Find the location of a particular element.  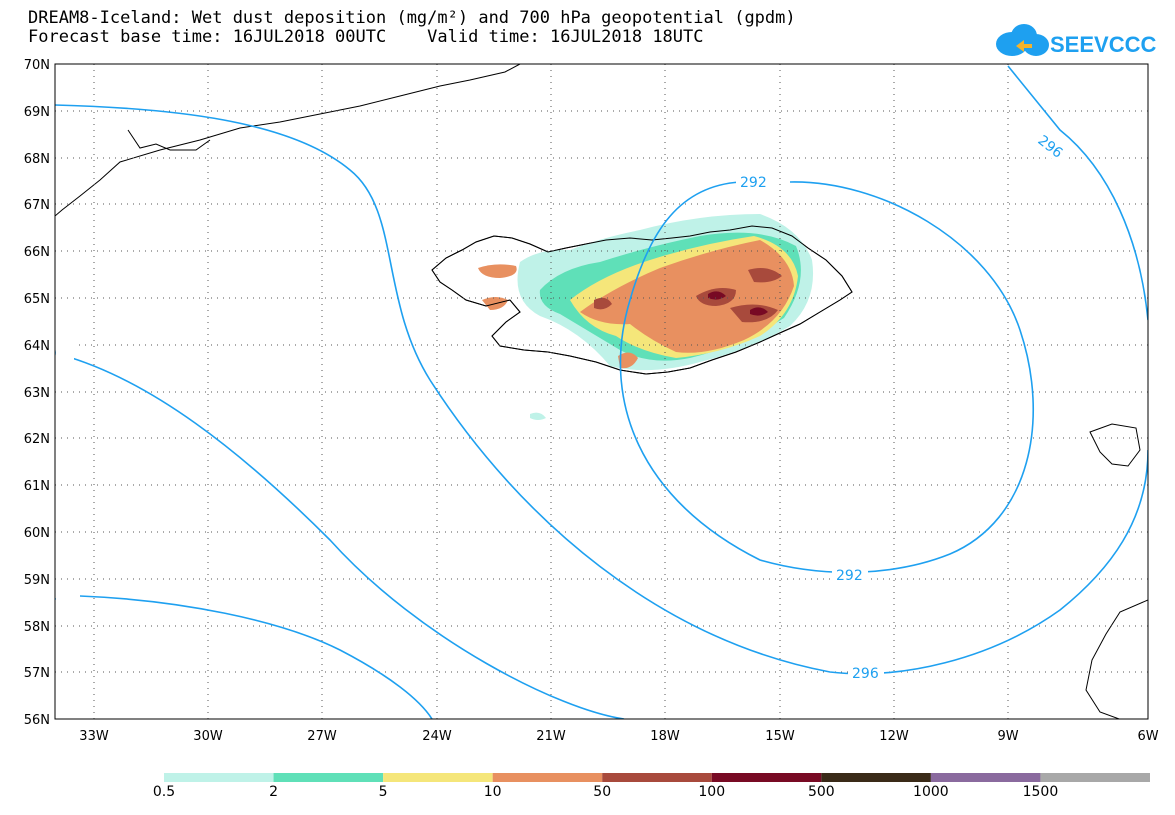

lon-label: 21W is located at coordinates (551, 736).